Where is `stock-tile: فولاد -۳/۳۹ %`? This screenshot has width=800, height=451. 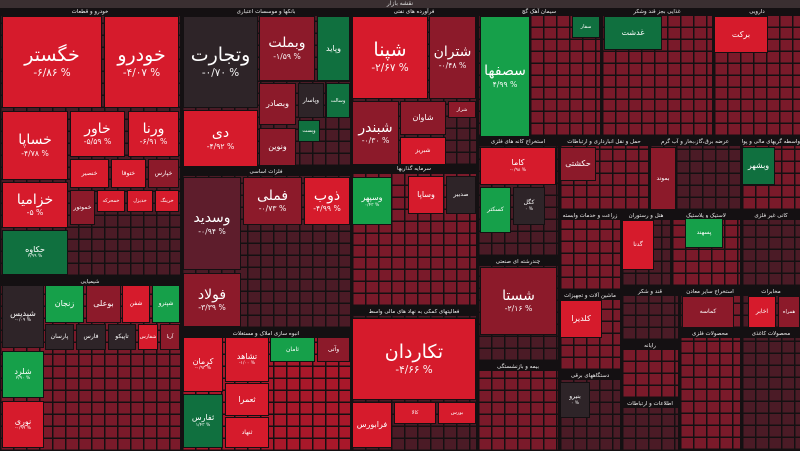 stock-tile: فولاد -۳/۳۹ % is located at coordinates (212, 300).